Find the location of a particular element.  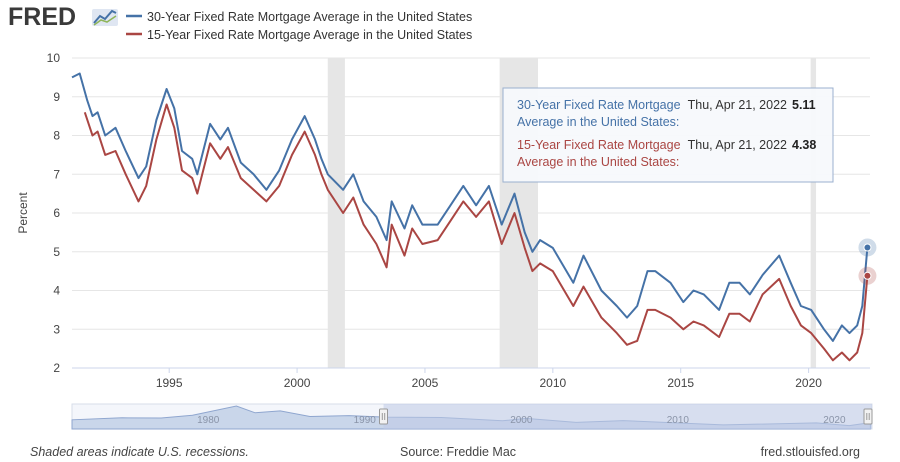

fred-logo: FRED is located at coordinates (63, 17).